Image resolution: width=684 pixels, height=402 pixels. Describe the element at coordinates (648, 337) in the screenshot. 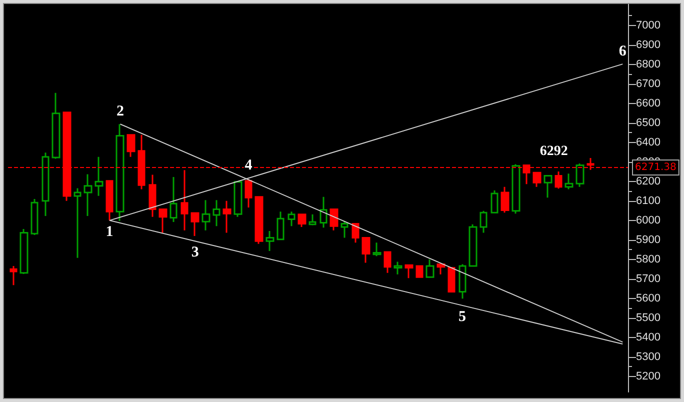

I see `y-tick-label: 5400` at that location.